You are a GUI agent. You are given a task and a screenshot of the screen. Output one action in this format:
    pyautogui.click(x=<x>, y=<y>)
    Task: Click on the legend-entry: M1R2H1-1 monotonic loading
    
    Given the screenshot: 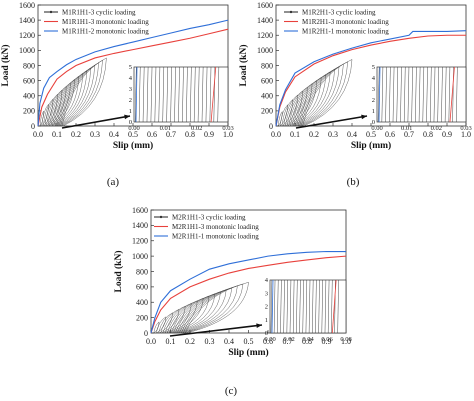 What is the action you would take?
    pyautogui.click(x=345, y=32)
    